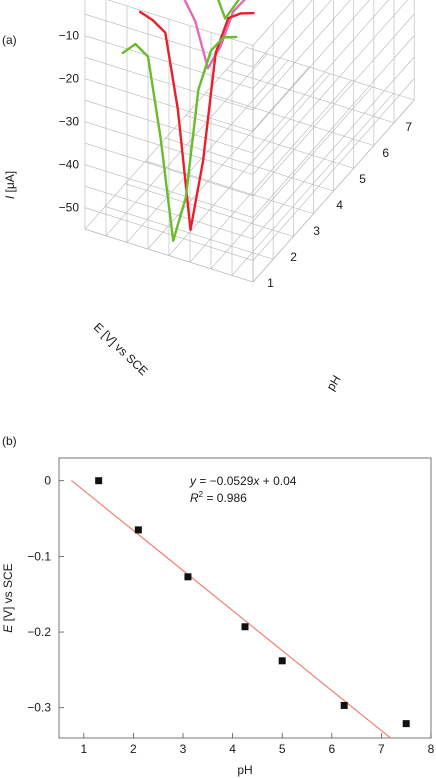 The width and height of the screenshot is (436, 778). I want to click on eq-mid: = −0.0529, so click(225, 481).